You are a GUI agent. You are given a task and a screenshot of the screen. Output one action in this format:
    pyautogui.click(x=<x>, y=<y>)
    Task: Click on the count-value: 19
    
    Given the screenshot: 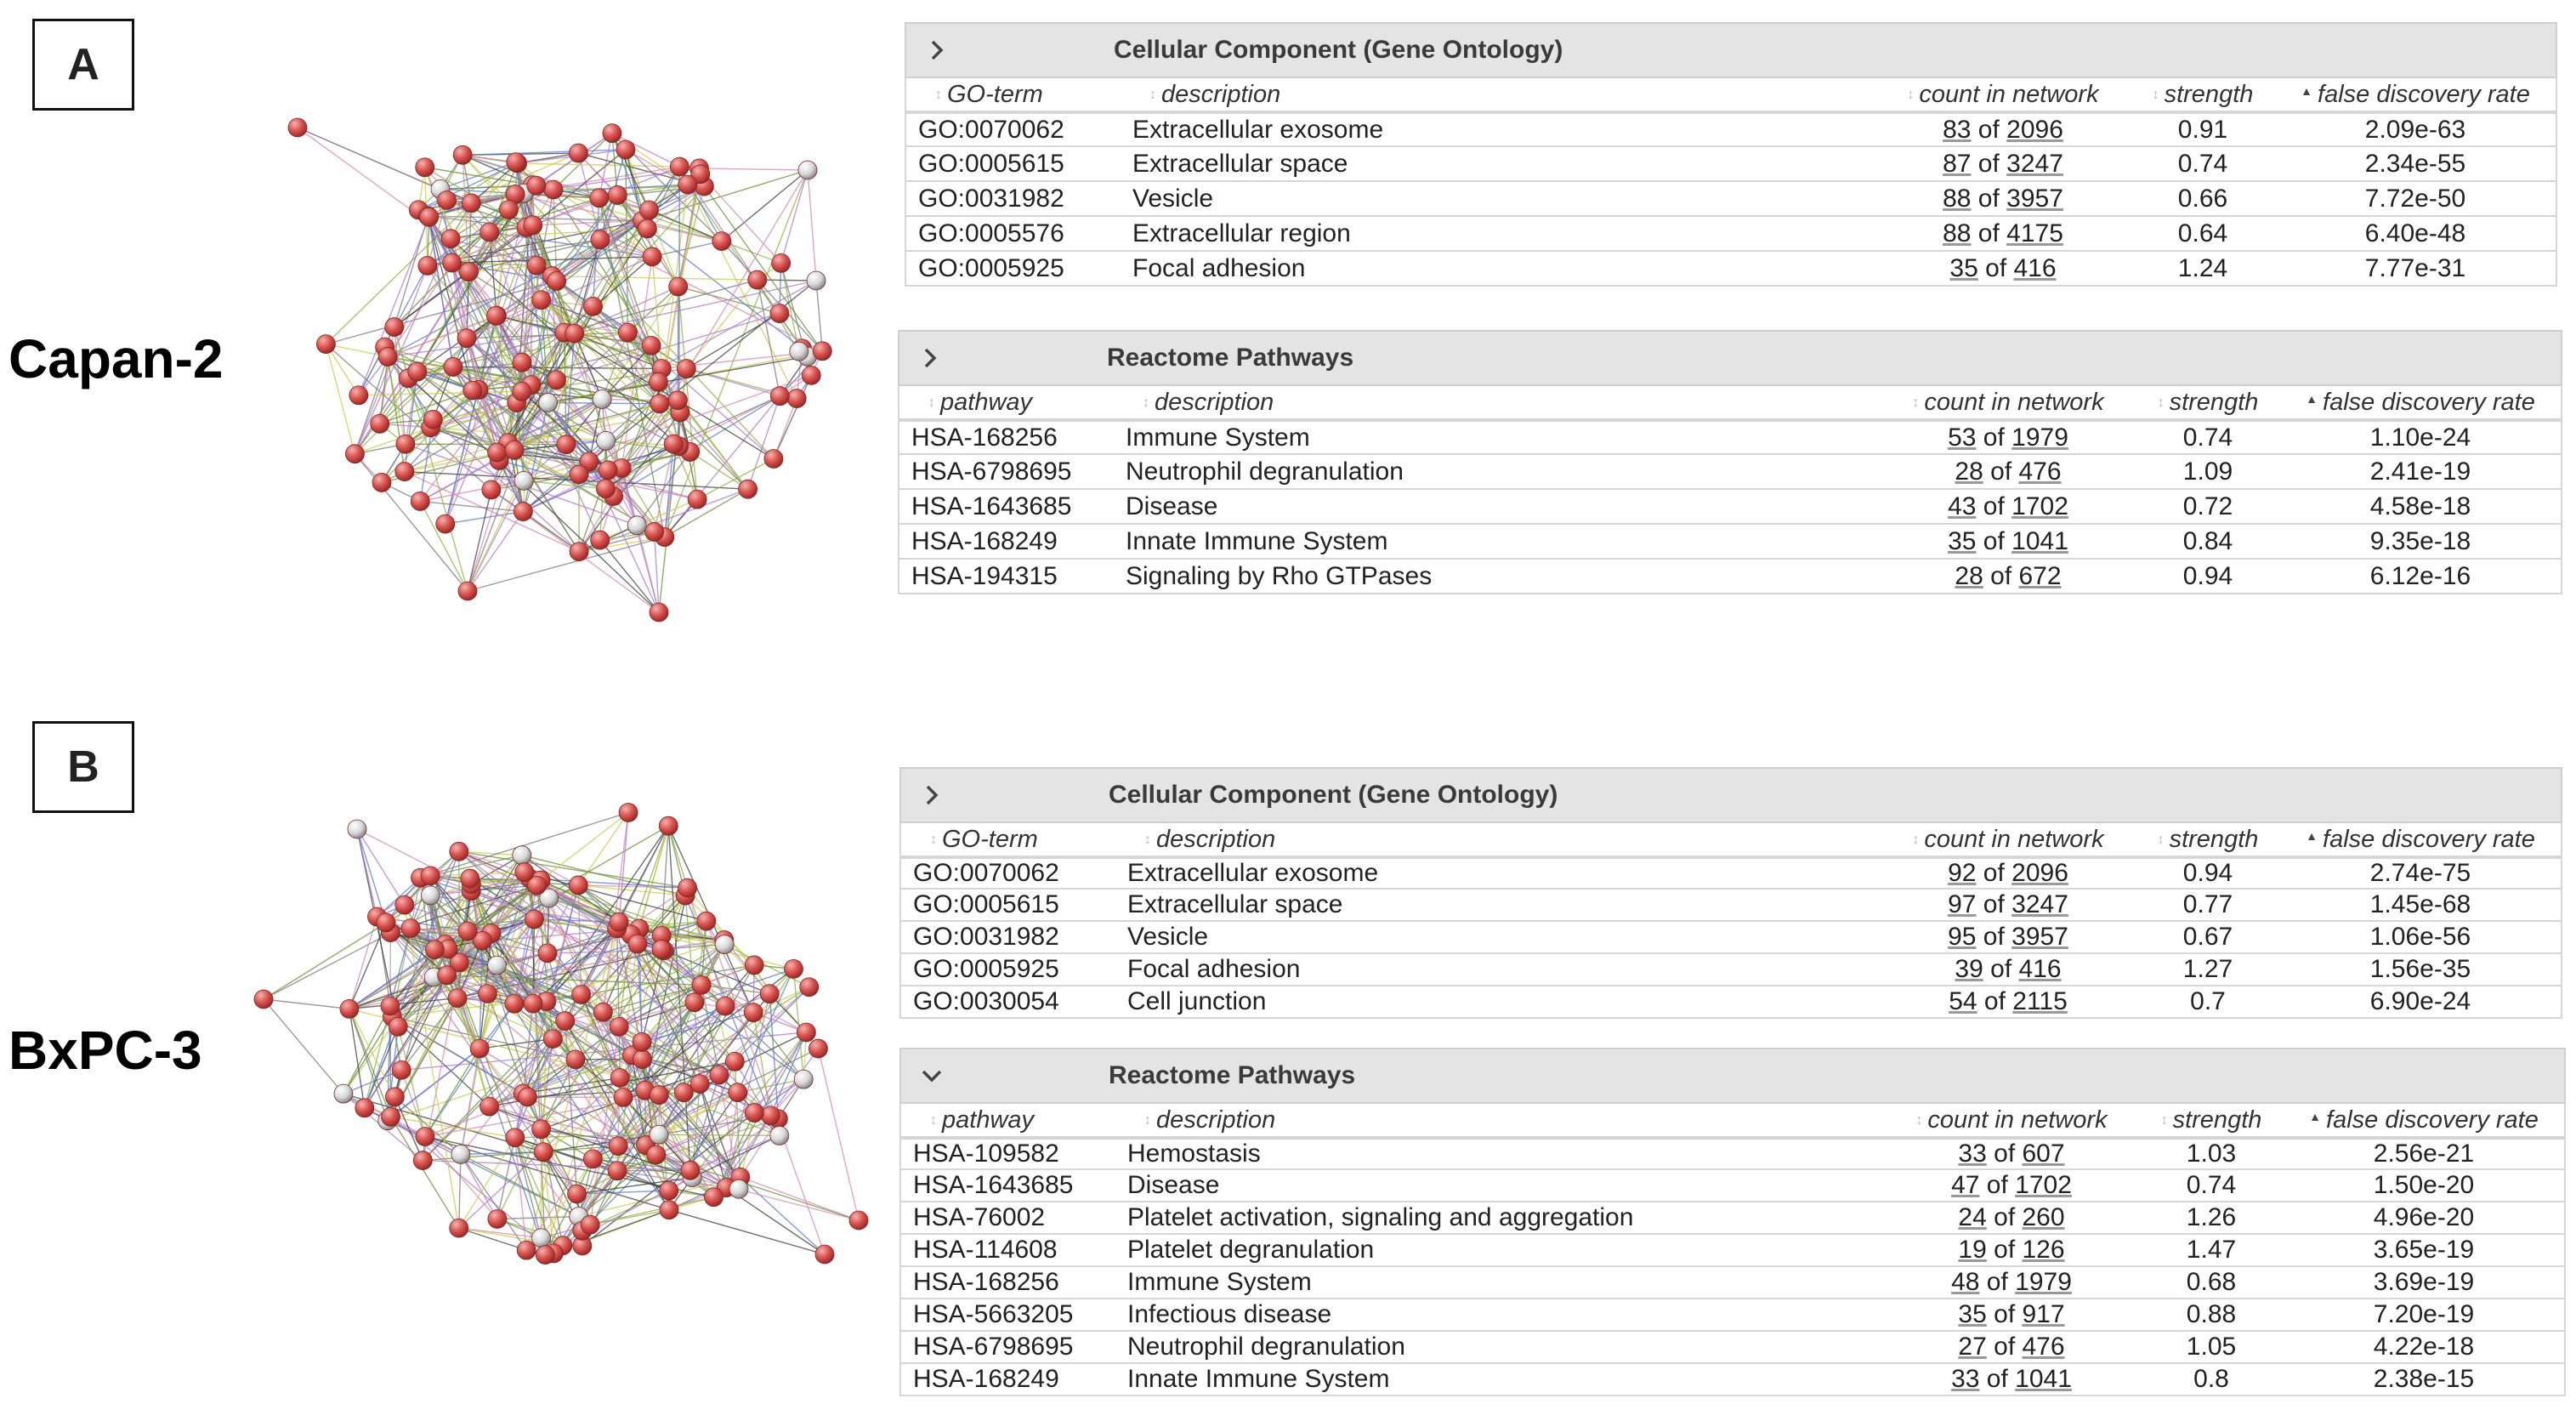 What is the action you would take?
    pyautogui.click(x=1973, y=1250)
    